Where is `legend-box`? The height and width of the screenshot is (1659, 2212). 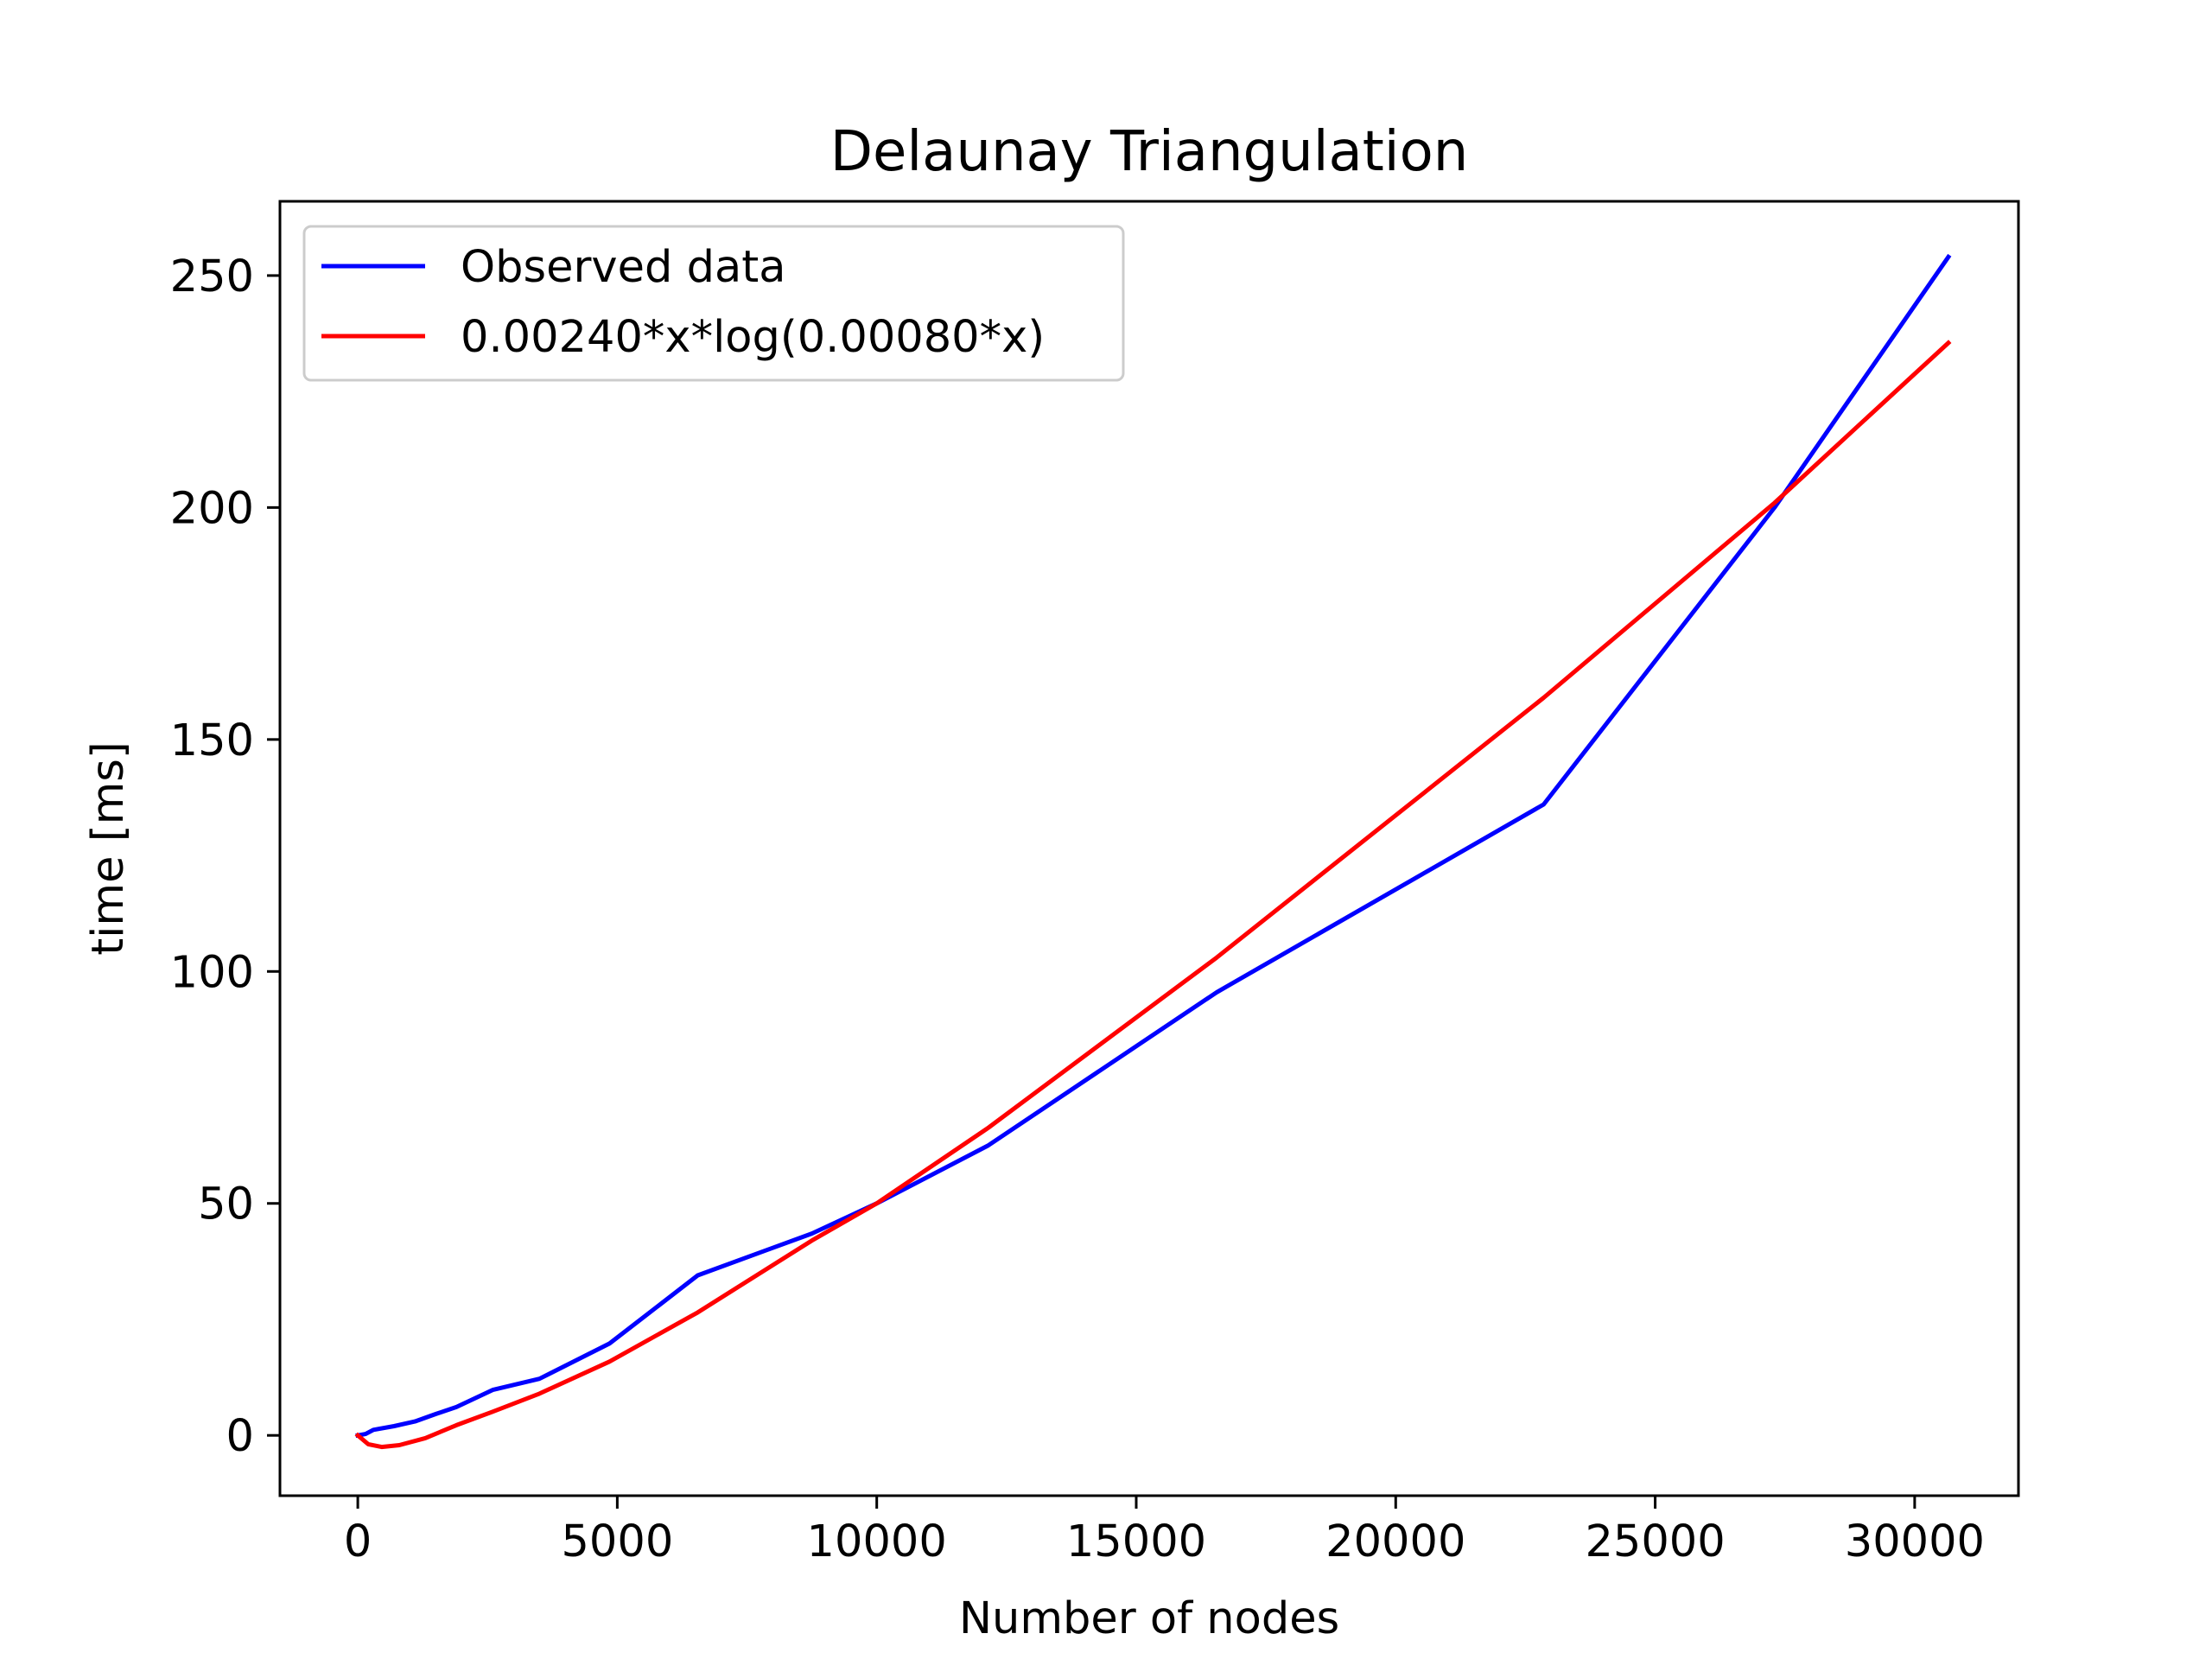 legend-box is located at coordinates (713, 303).